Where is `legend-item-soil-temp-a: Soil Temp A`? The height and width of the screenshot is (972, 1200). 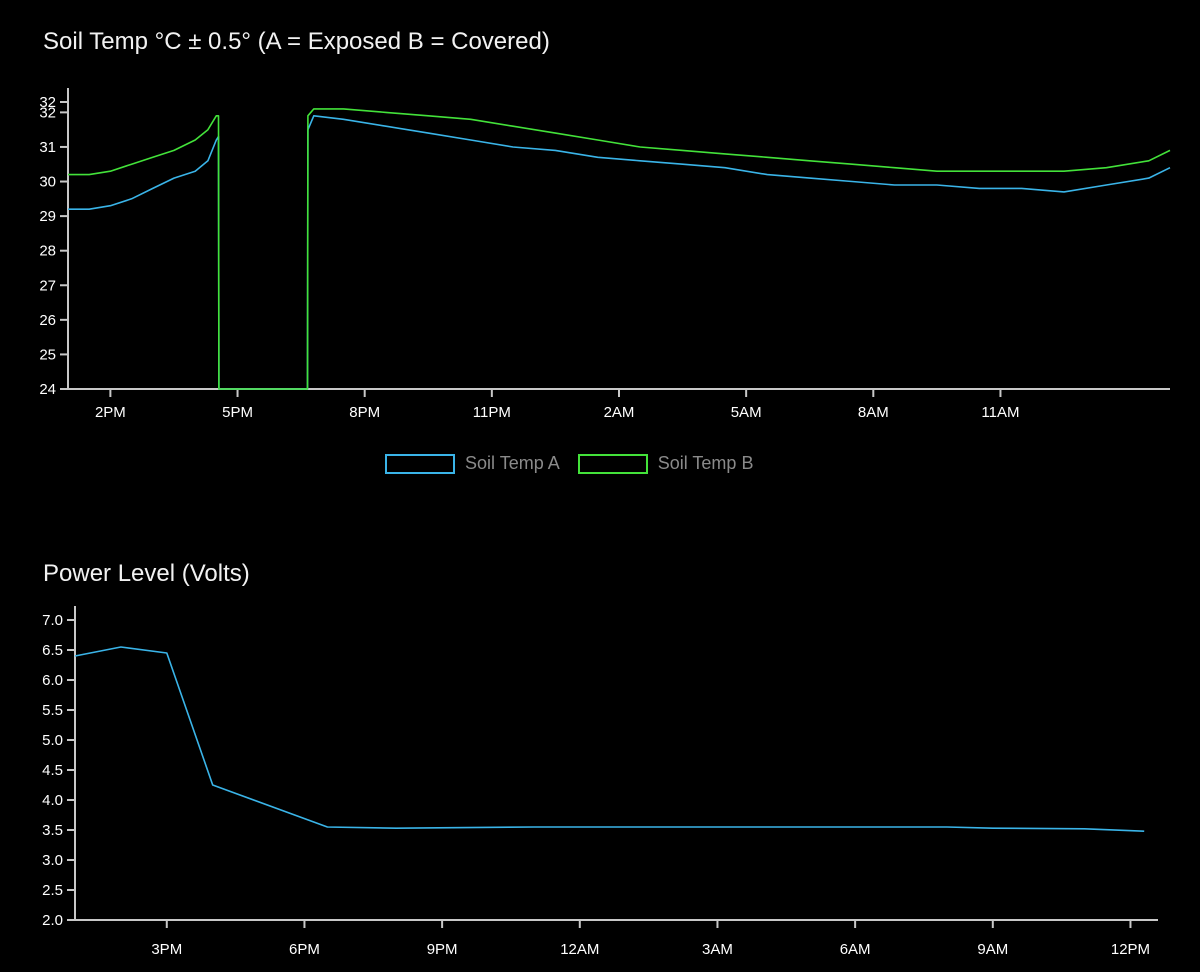
legend-item-soil-temp-a: Soil Temp A is located at coordinates (472, 463).